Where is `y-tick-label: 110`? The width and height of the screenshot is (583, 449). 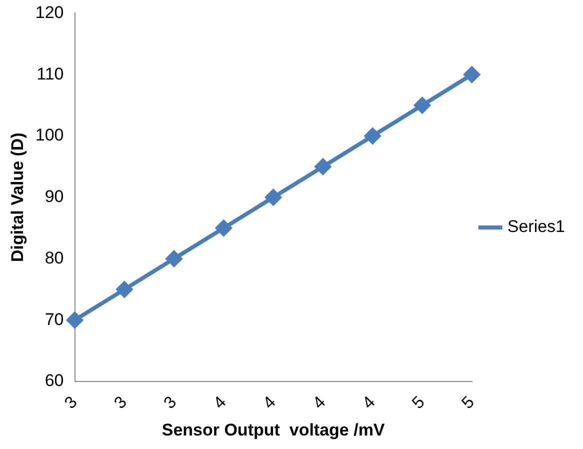
y-tick-label: 110 is located at coordinates (50, 74).